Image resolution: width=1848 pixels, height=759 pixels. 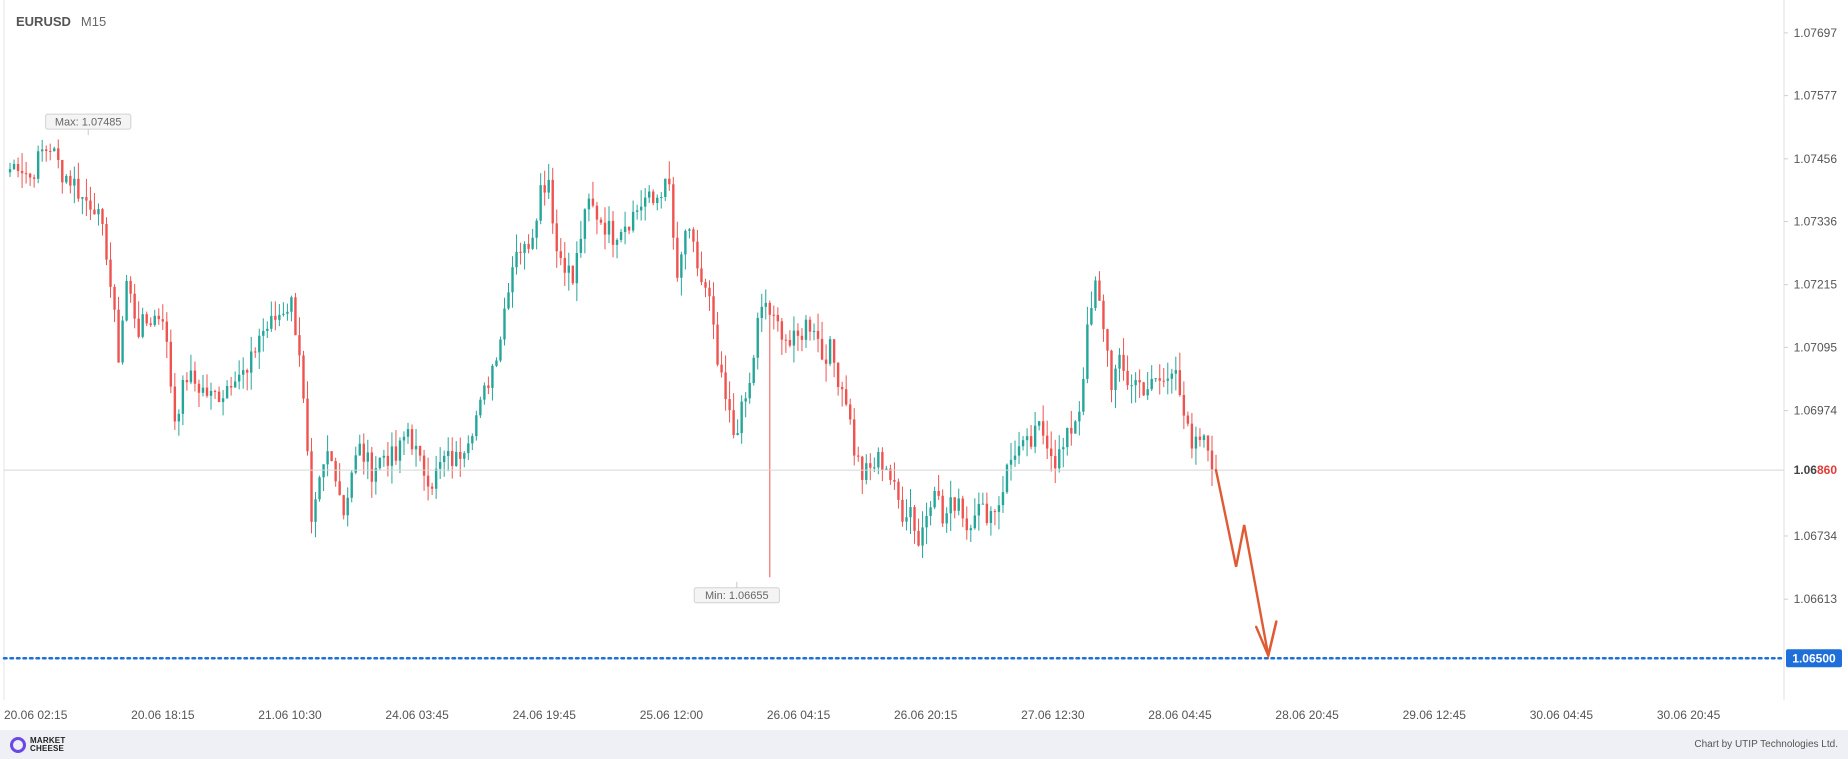 I want to click on x-tick-label: 24.06 19:45, so click(x=545, y=715).